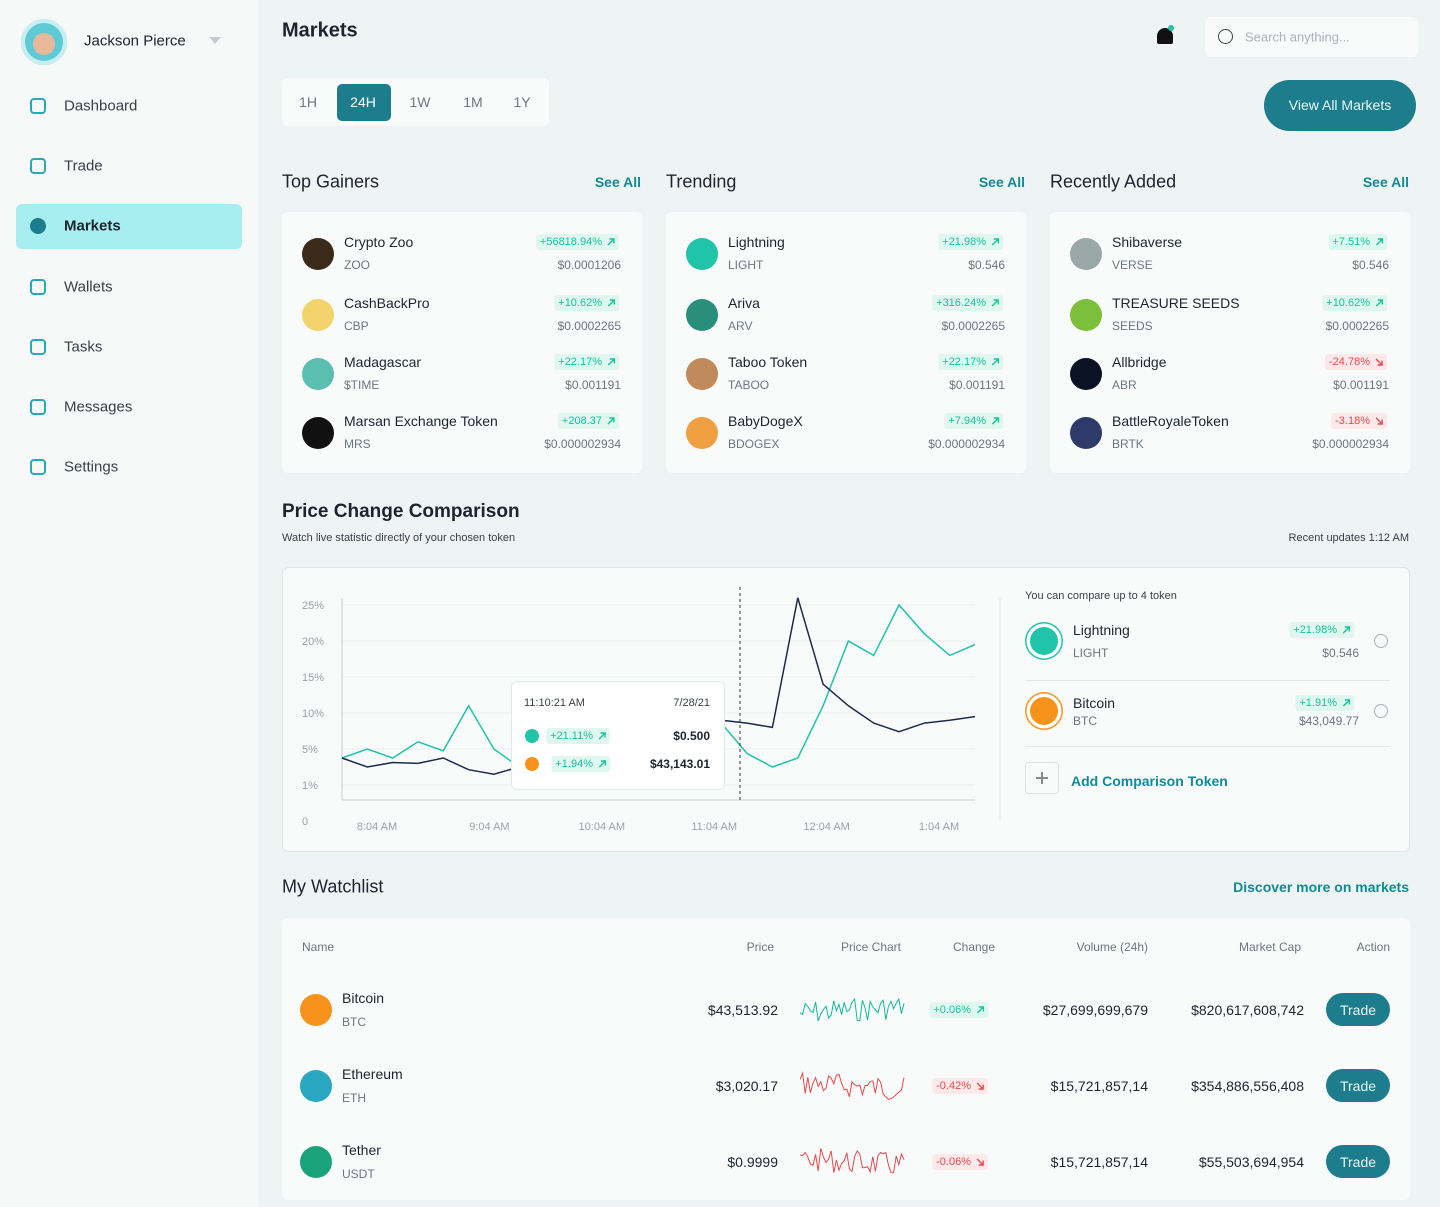  I want to click on change-badge: +21.98%, so click(970, 242).